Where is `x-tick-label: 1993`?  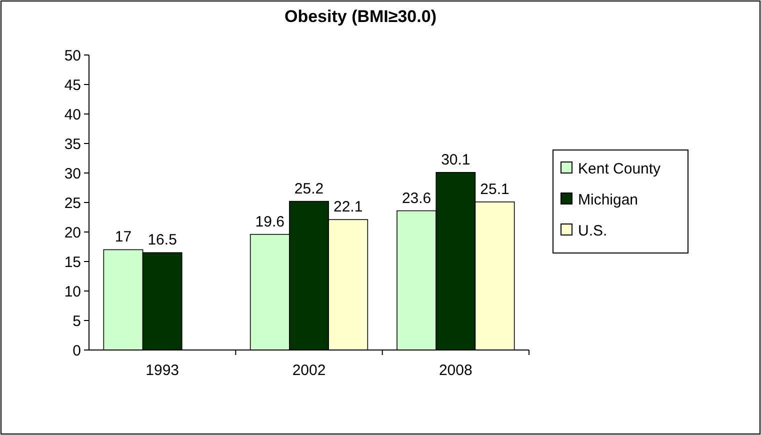 x-tick-label: 1993 is located at coordinates (163, 370).